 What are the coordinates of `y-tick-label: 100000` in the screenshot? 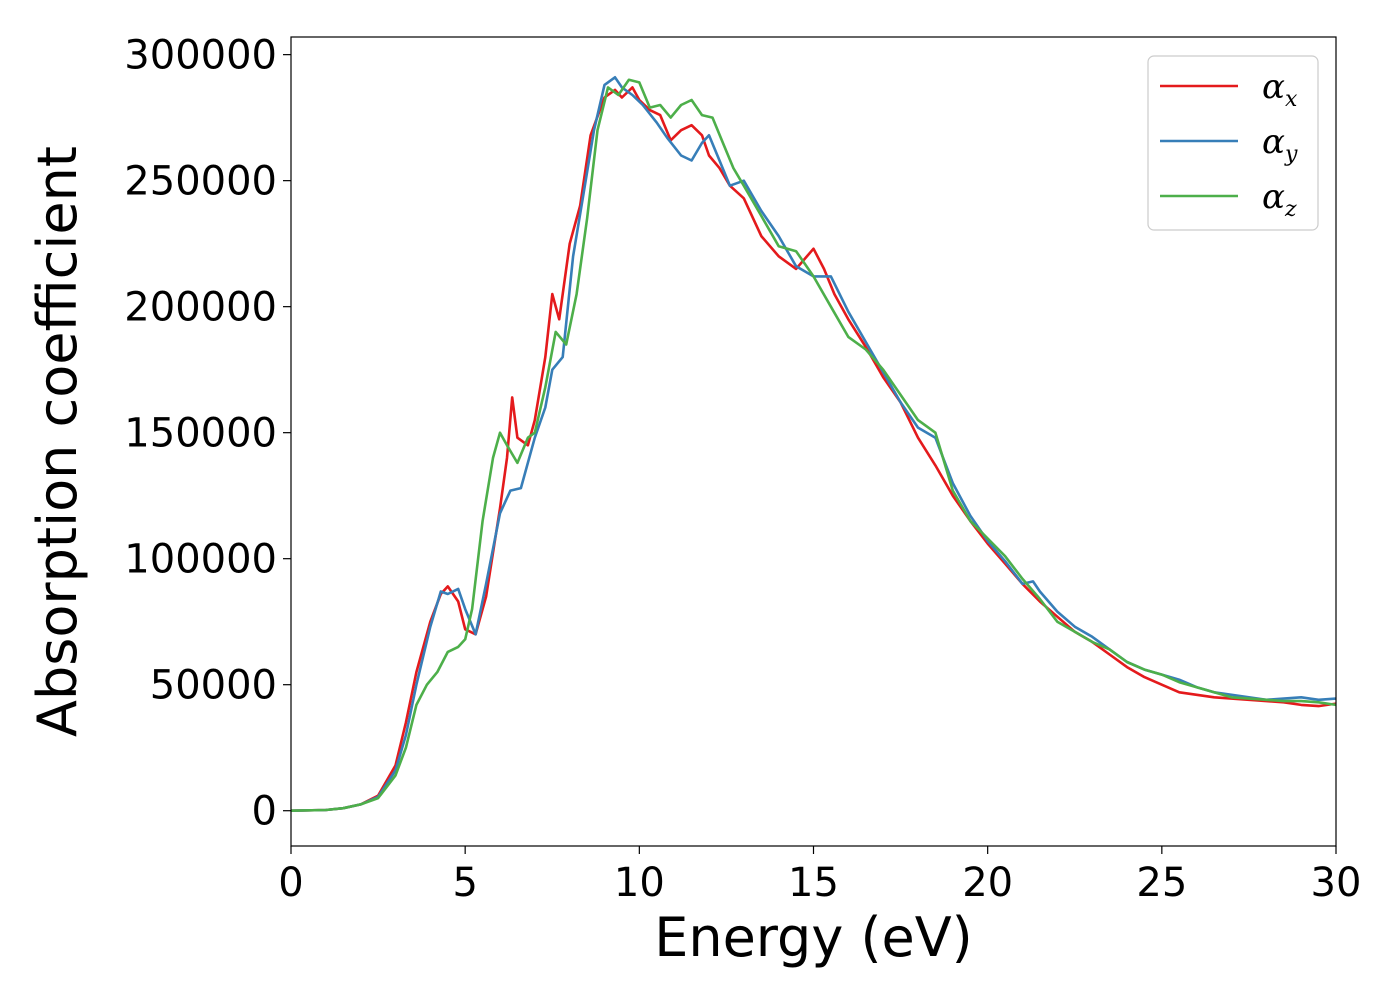 It's located at (200, 560).